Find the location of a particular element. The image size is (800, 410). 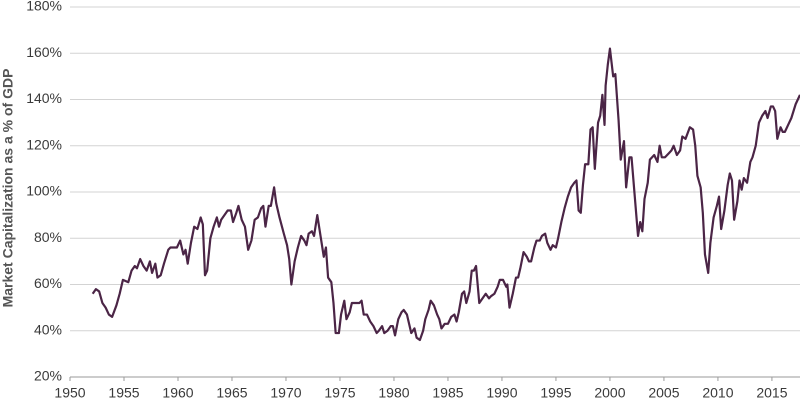

x-tick-label: 1985 is located at coordinates (447, 393).